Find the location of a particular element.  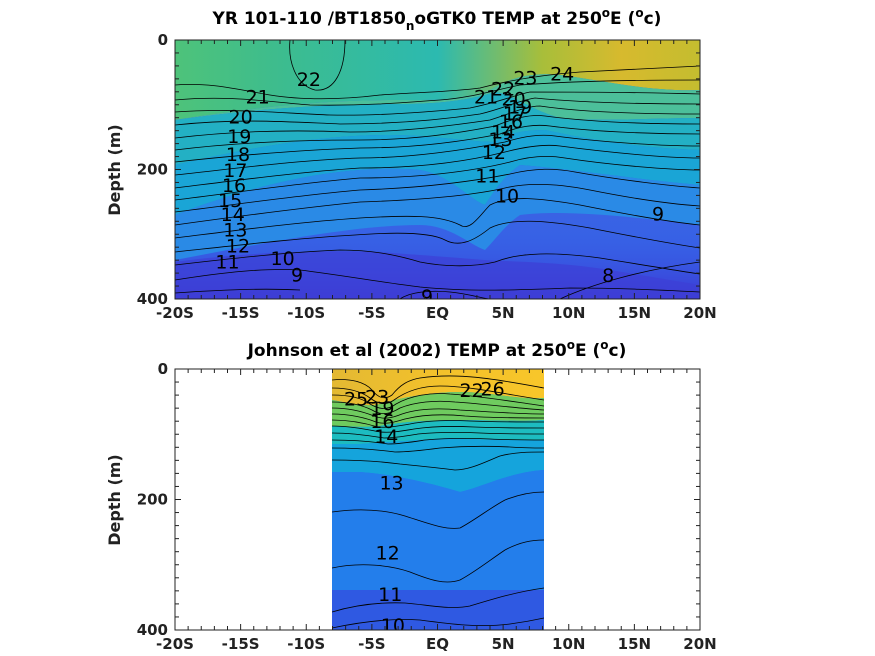

contour-label: 25 is located at coordinates (356, 399).